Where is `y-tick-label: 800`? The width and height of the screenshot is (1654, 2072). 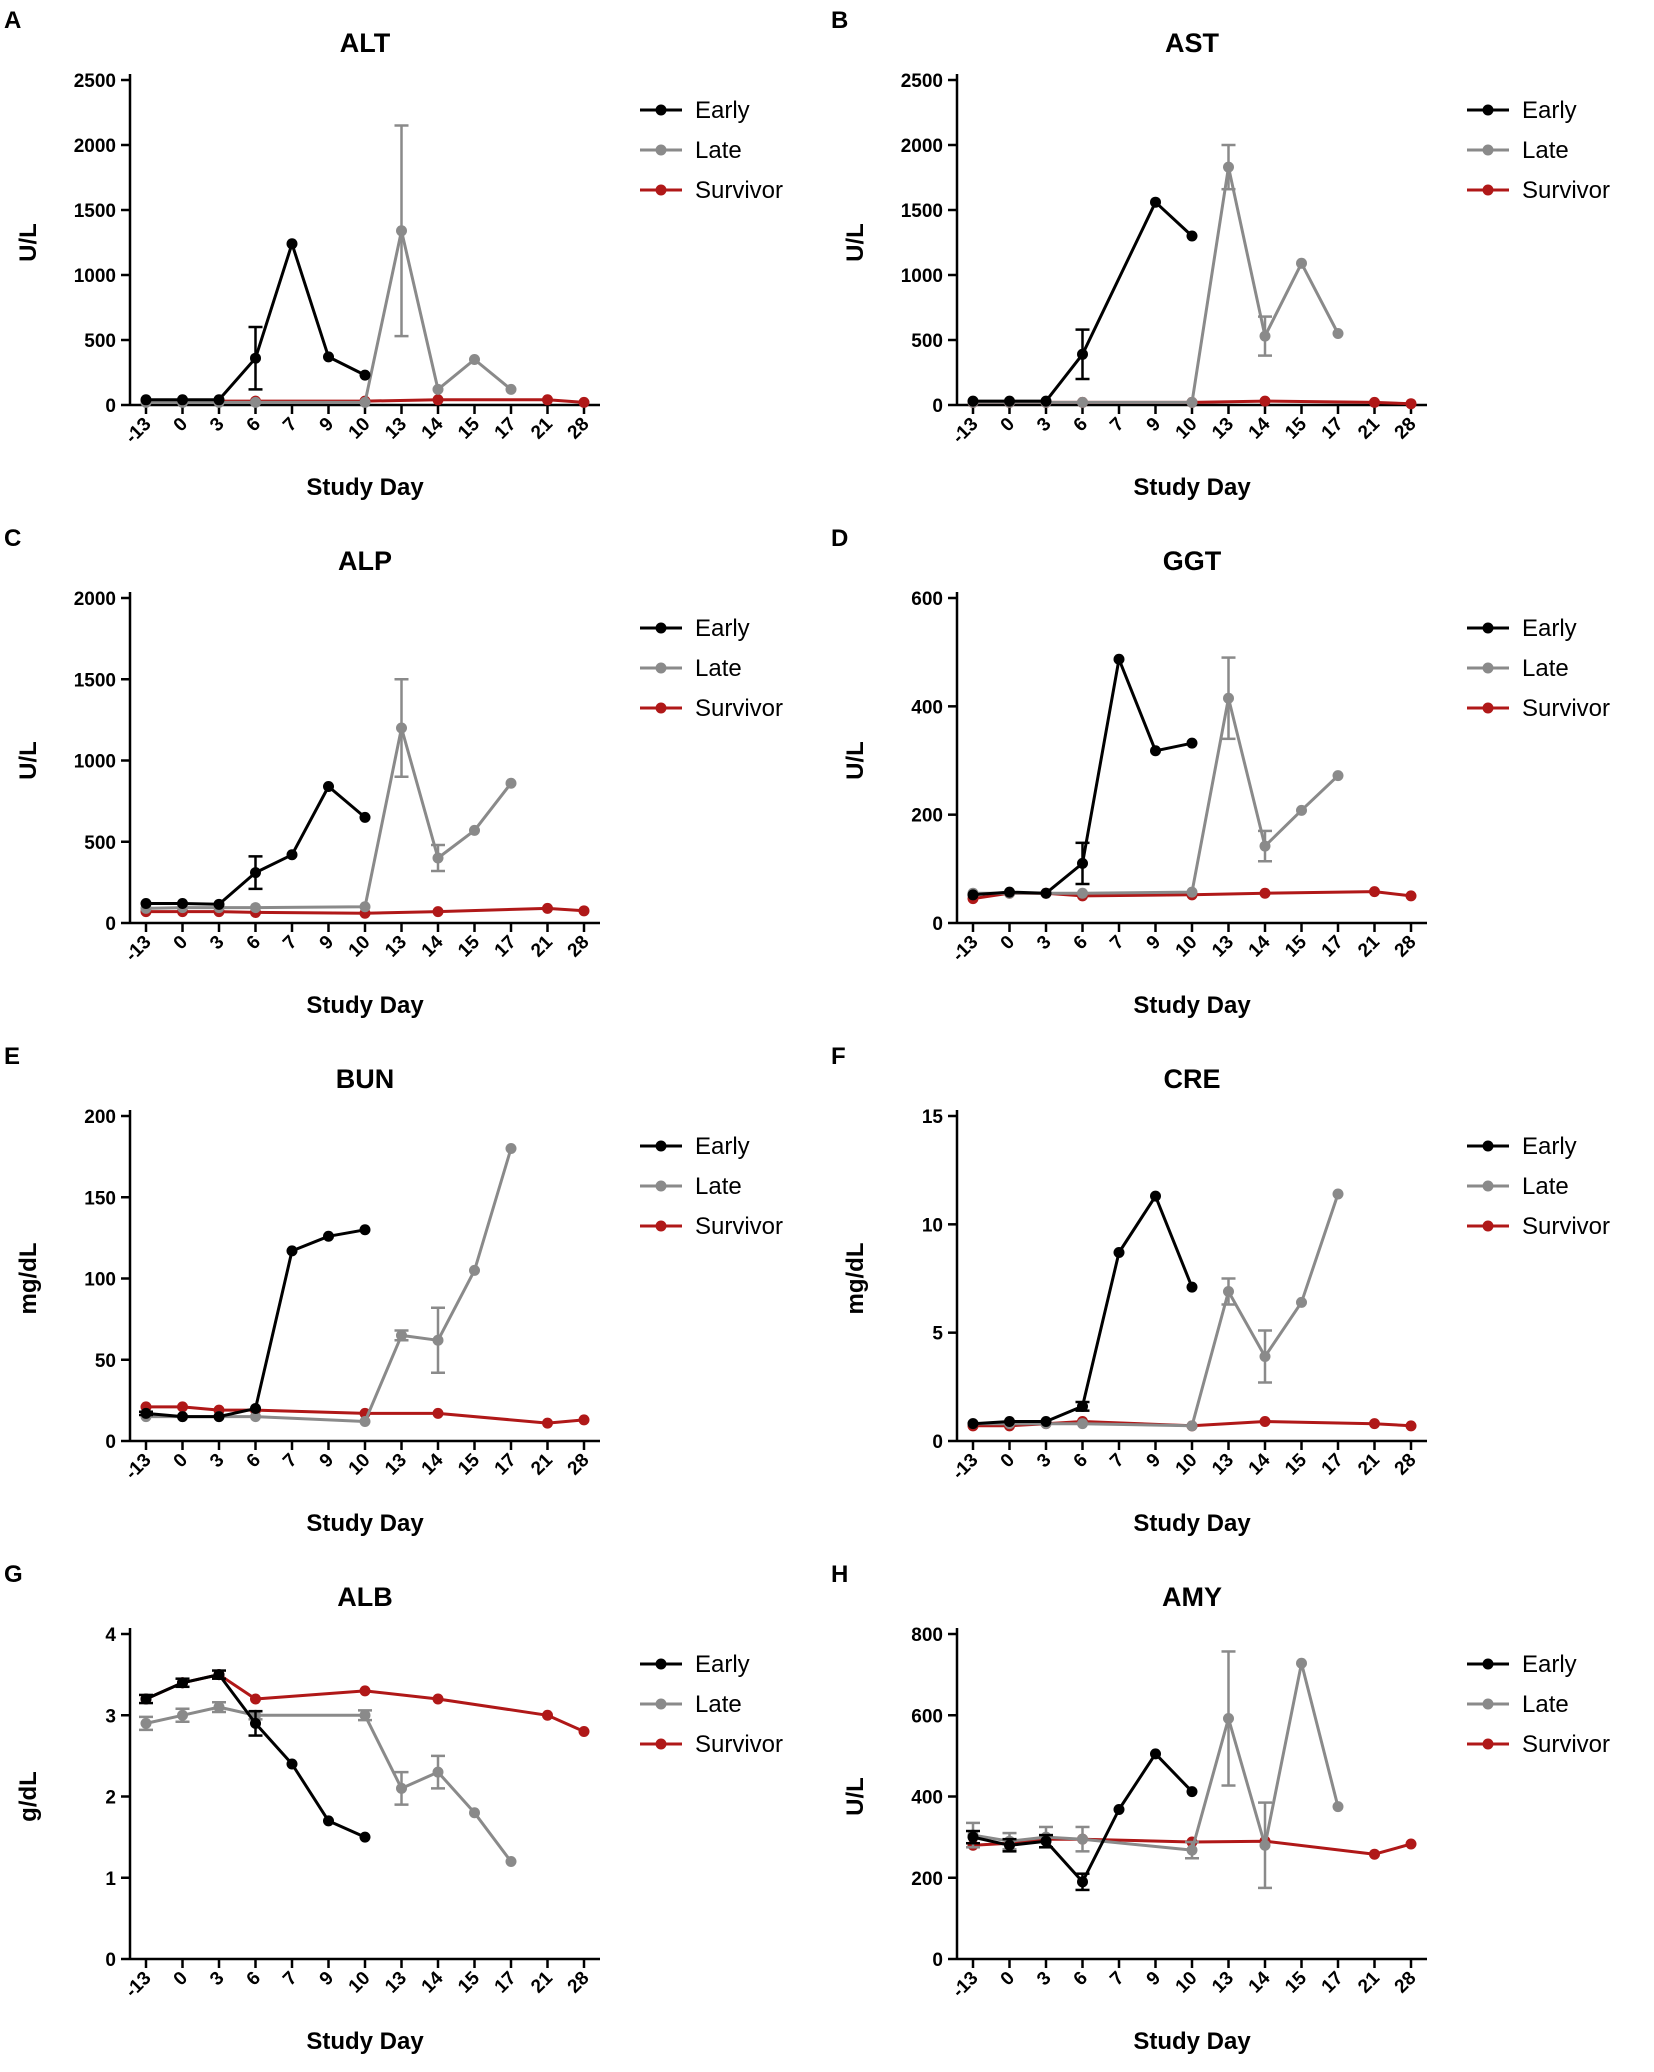
y-tick-label: 800 is located at coordinates (927, 1635).